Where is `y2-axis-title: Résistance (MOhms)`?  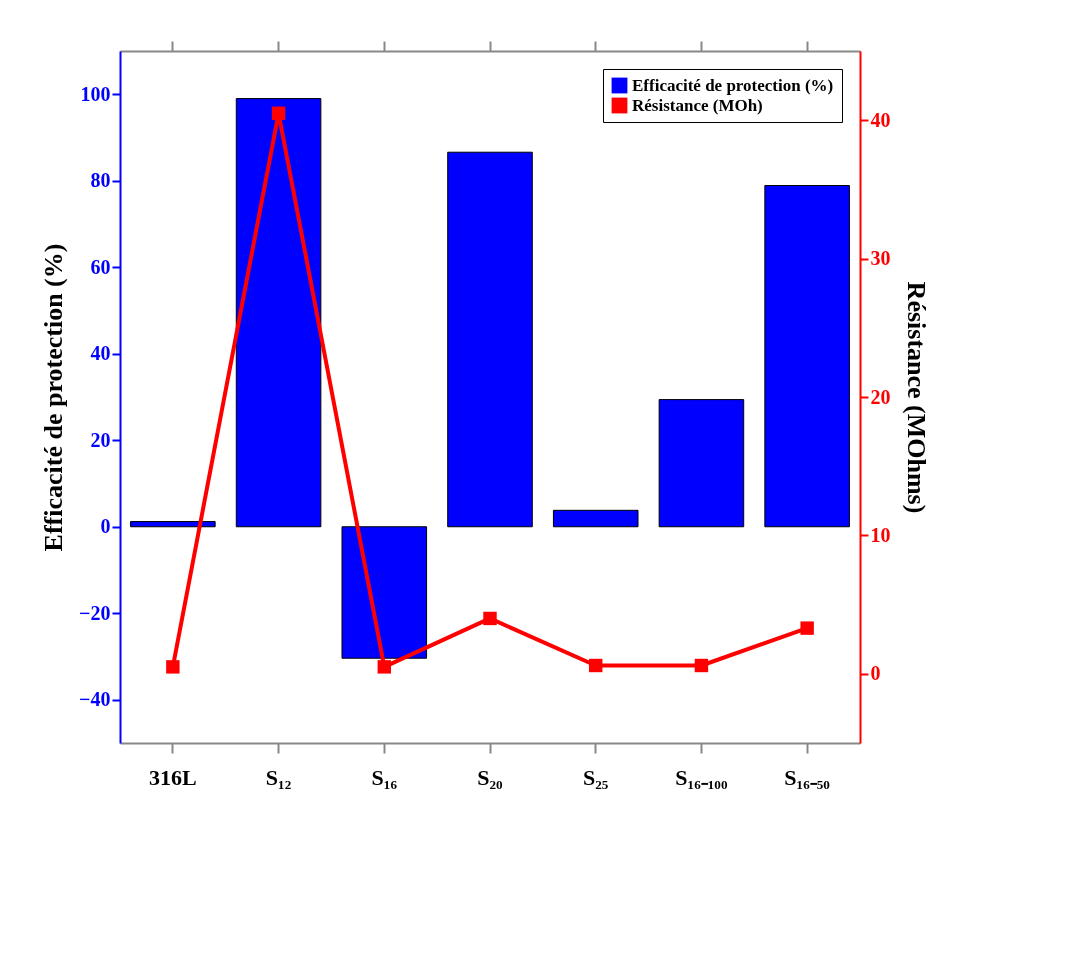 y2-axis-title: Résistance (MOhms) is located at coordinates (916, 397).